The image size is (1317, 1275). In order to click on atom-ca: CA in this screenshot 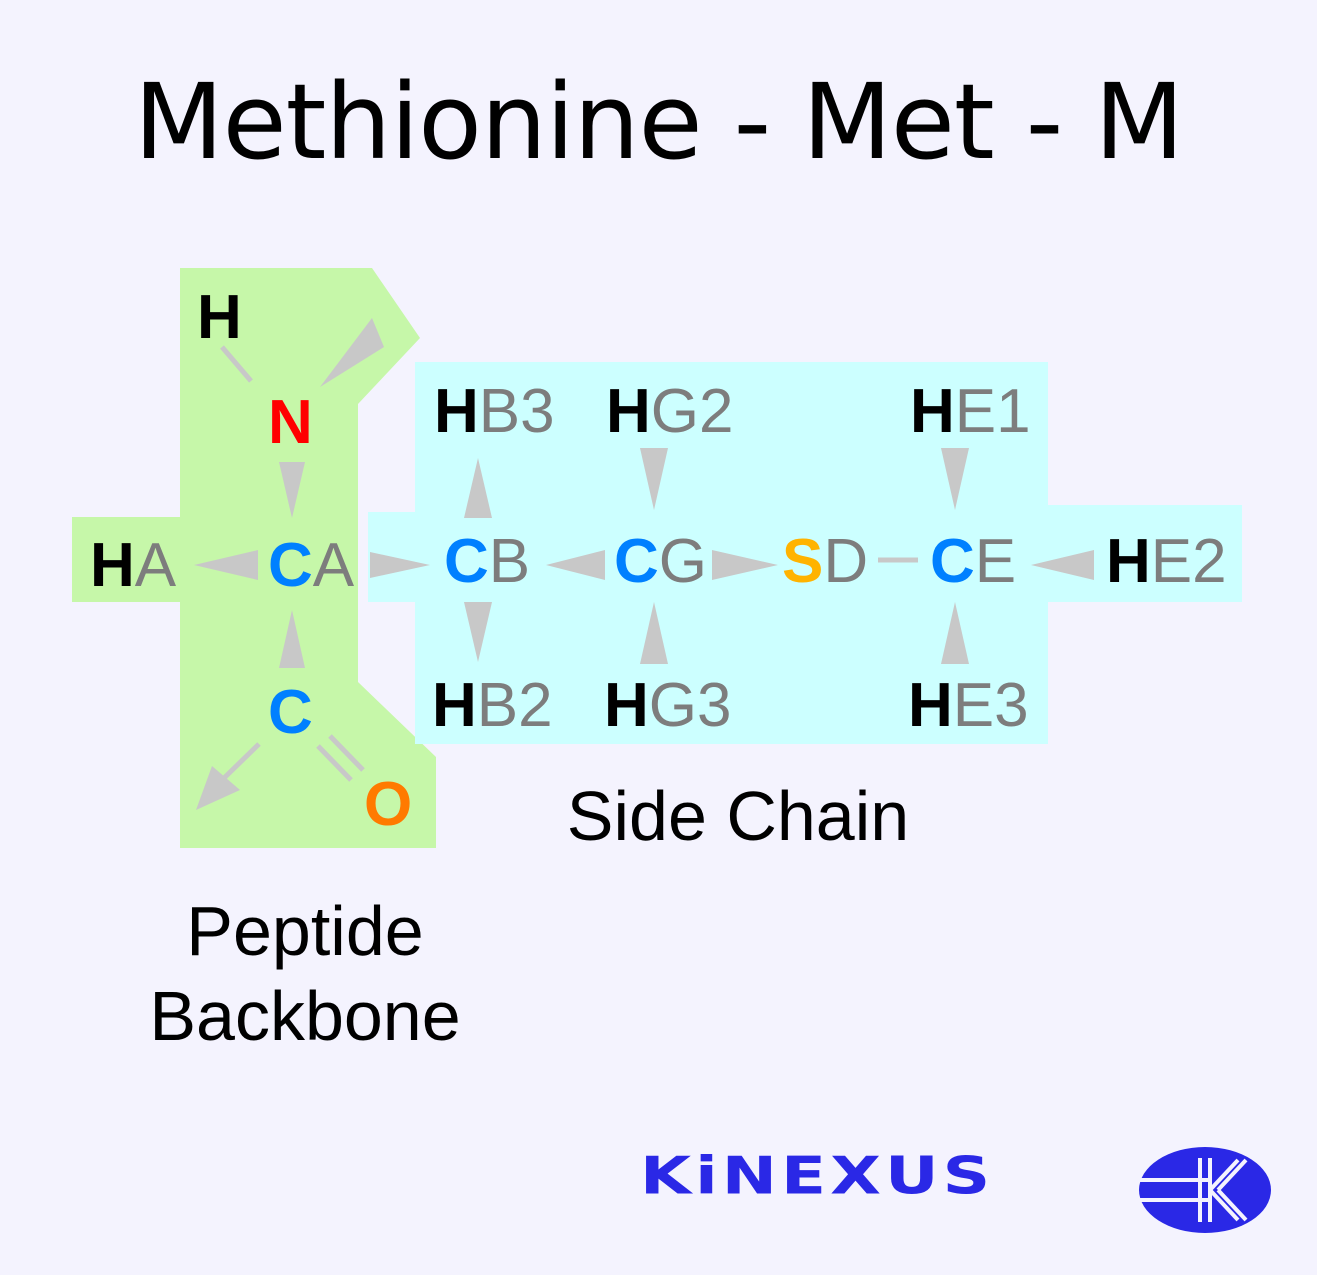, I will do `click(311, 565)`.